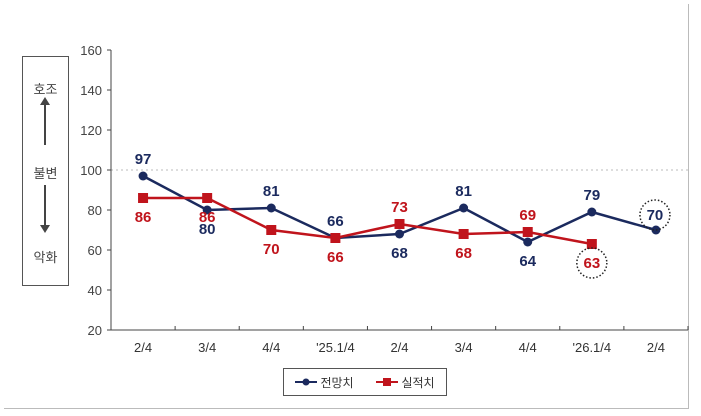 The height and width of the screenshot is (416, 701). I want to click on arrow-down-head-icon, so click(45, 229).